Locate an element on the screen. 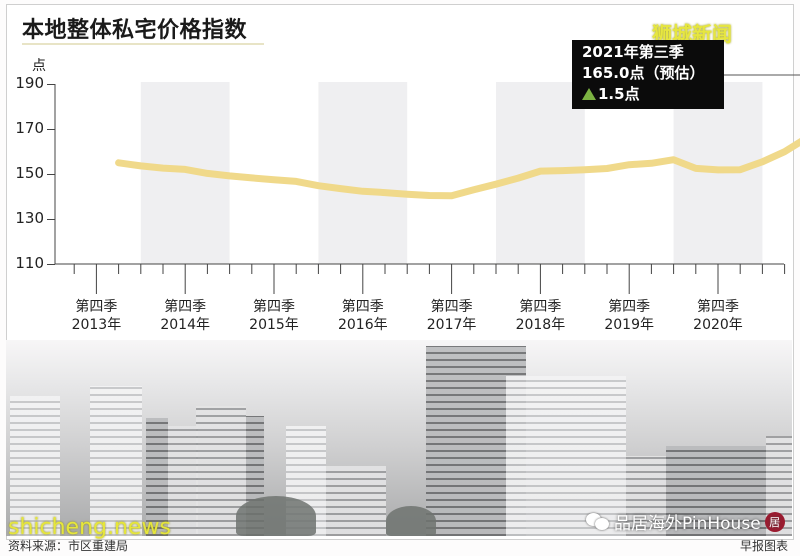 The width and height of the screenshot is (800, 556). y-tick-label: 190 is located at coordinates (29, 83).